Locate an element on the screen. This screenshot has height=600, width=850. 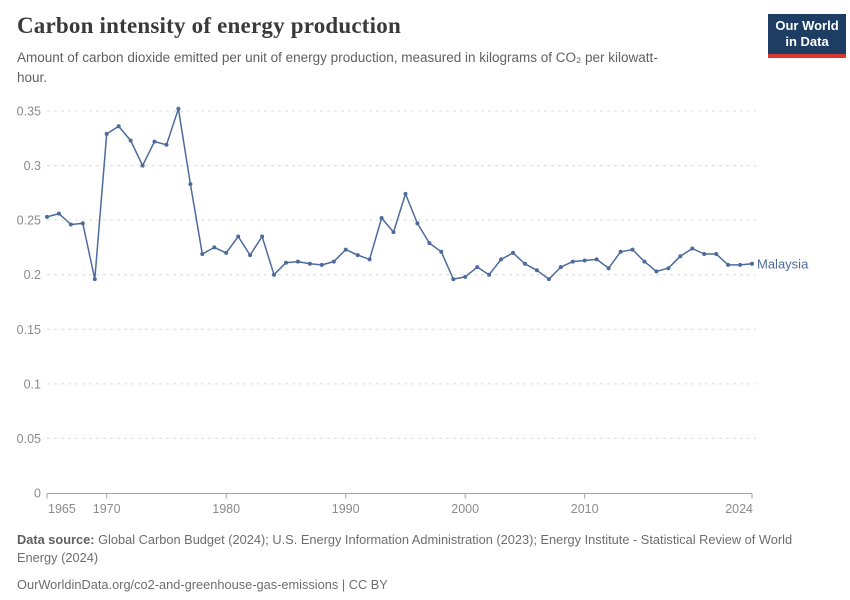
x-tick-label: 2024 is located at coordinates (739, 509).